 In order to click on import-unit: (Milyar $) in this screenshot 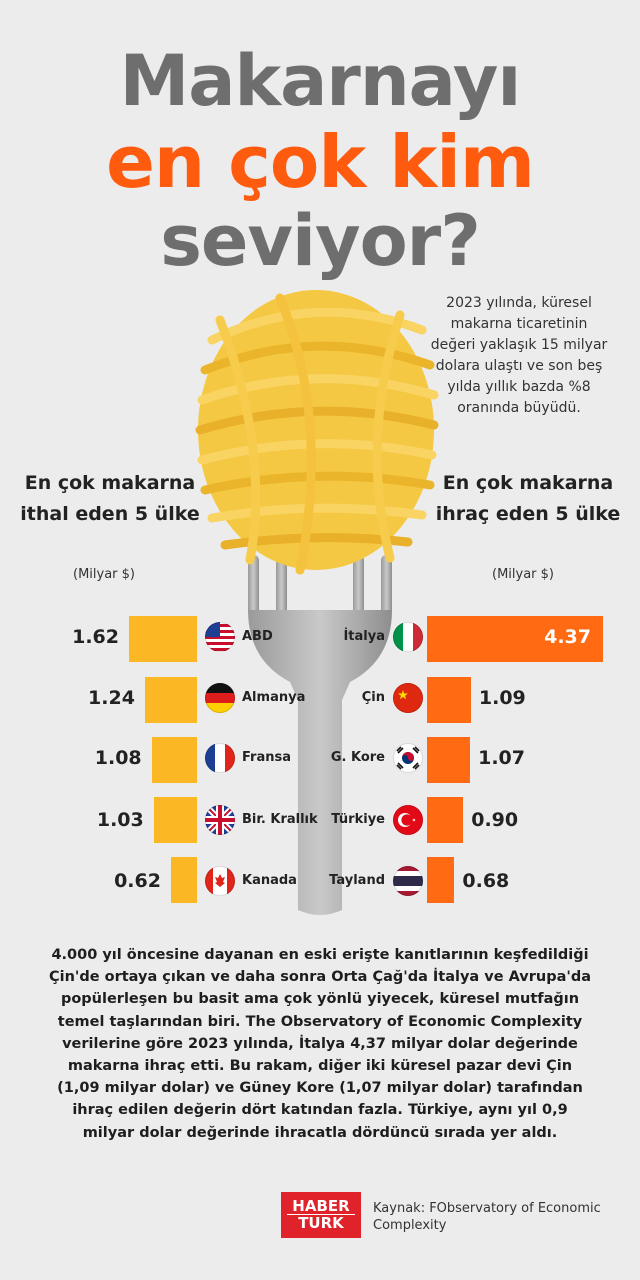, I will do `click(104, 574)`.